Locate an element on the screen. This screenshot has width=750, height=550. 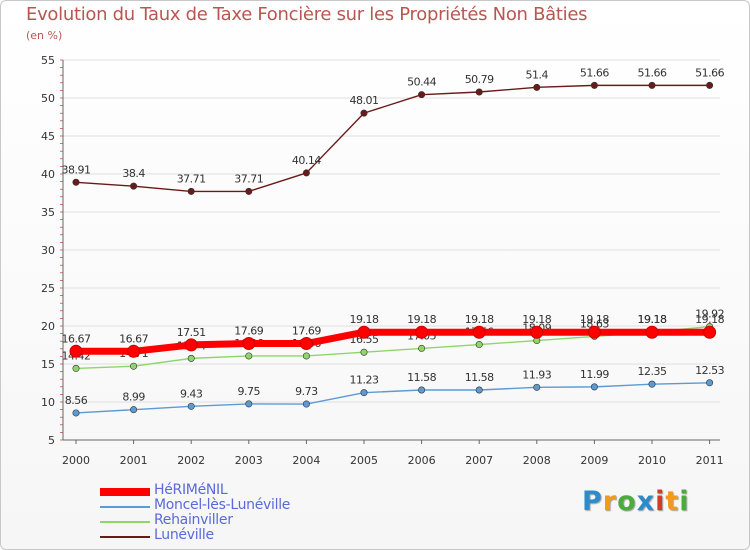
logo-letter: P is located at coordinates (592, 501).